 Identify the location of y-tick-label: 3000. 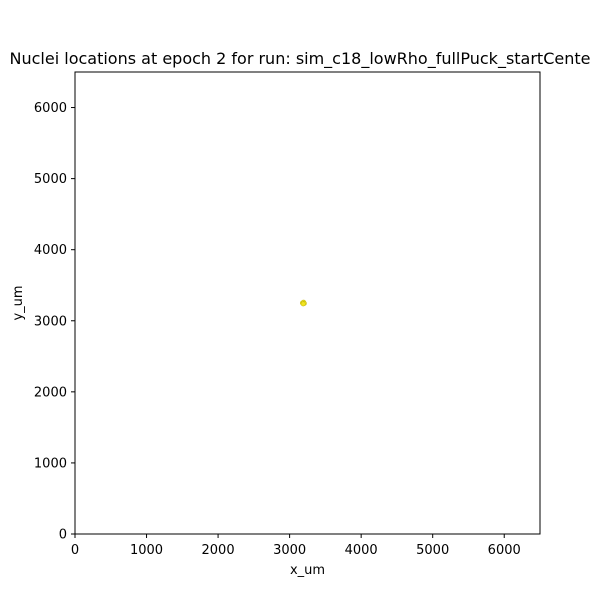
(50, 321).